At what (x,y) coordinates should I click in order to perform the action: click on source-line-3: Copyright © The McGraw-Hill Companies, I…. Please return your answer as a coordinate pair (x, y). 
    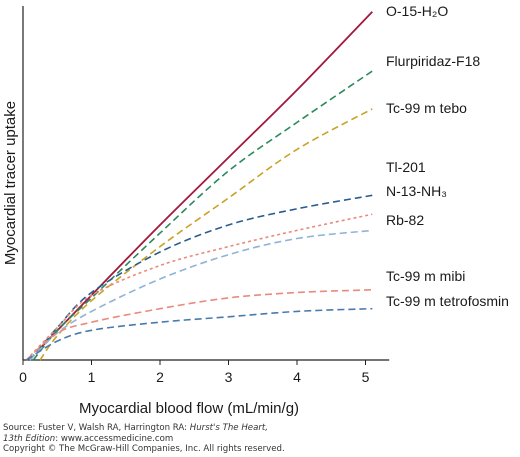
    Looking at the image, I should click on (144, 449).